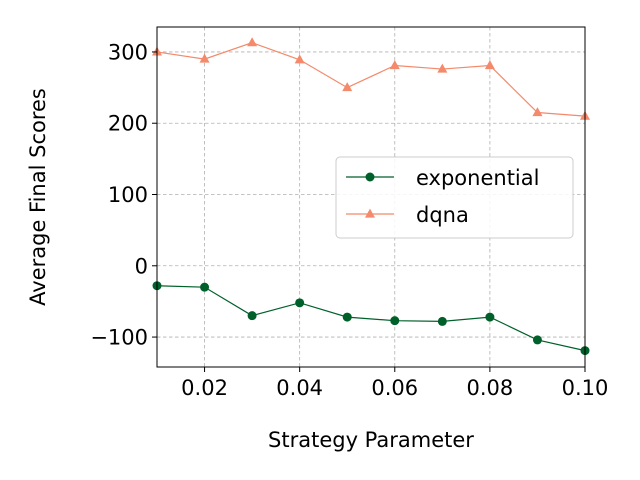 Image resolution: width=640 pixels, height=480 pixels. What do you see at coordinates (370, 177) in the screenshot?
I see `legend-marker-exponential` at bounding box center [370, 177].